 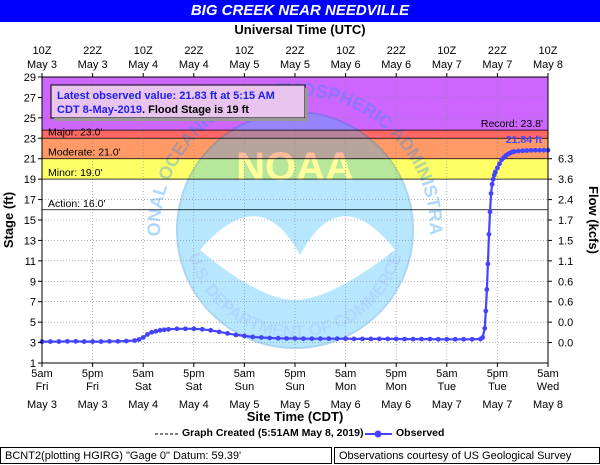 I want to click on flow-tick-label: 0.0, so click(x=565, y=323).